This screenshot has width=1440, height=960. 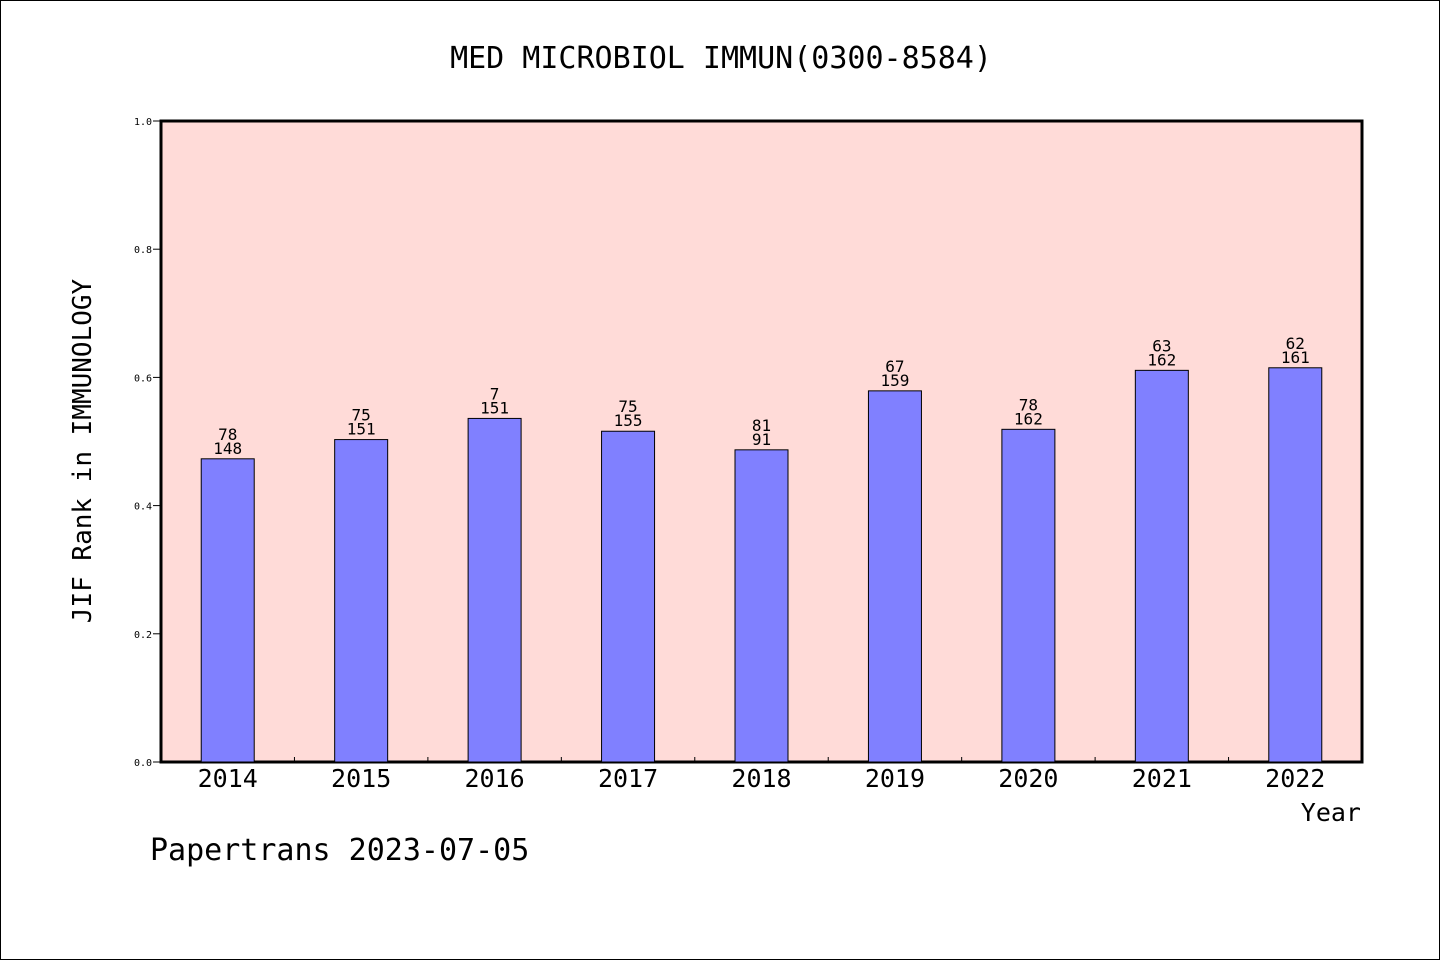 What do you see at coordinates (1028, 595) in the screenshot?
I see `bar-2020` at bounding box center [1028, 595].